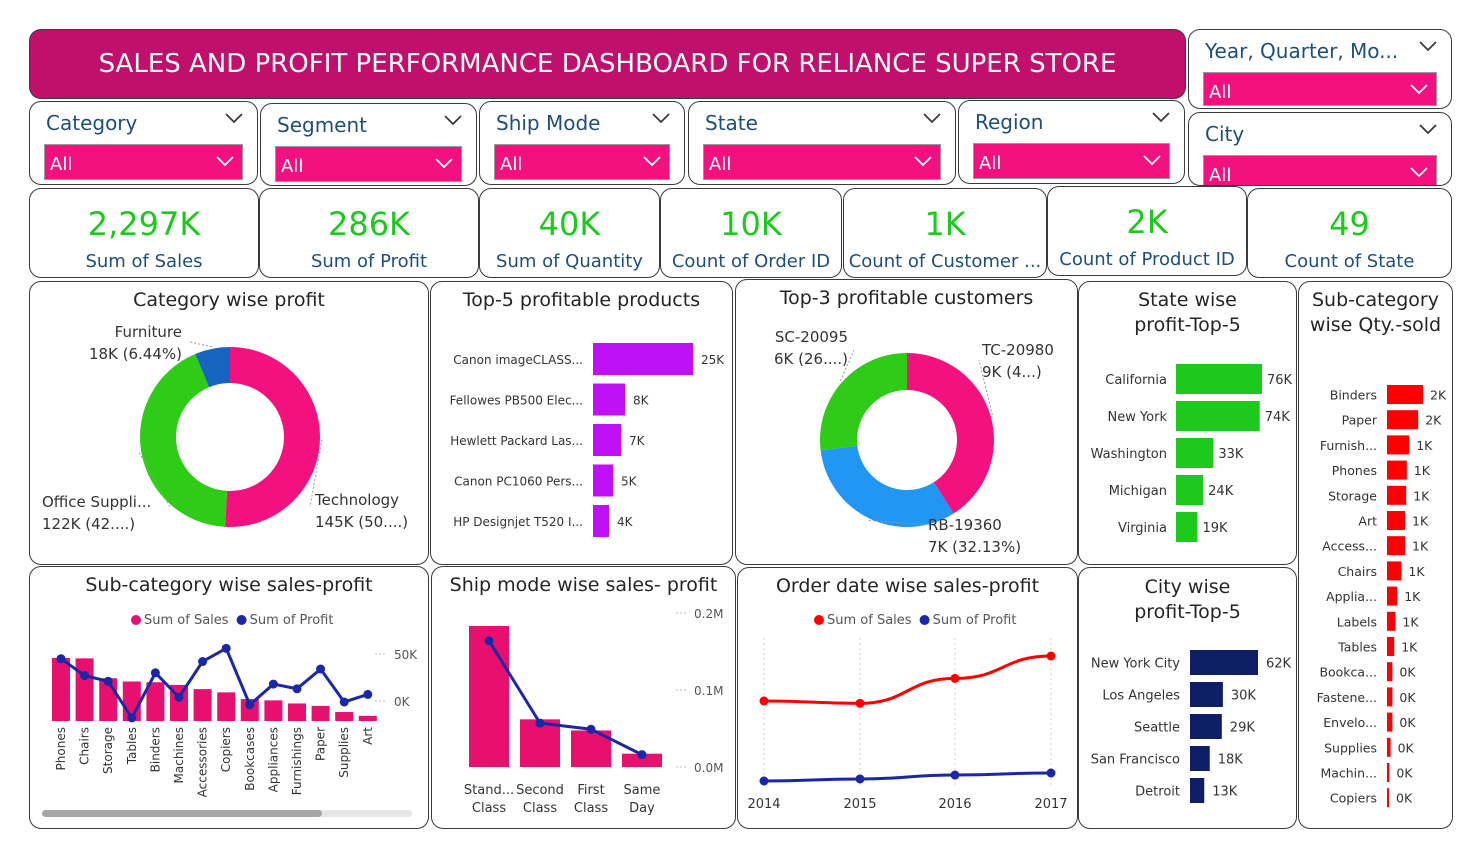 The image size is (1482, 856). What do you see at coordinates (907, 586) in the screenshot?
I see `chart-title: Order date wise sales-profit` at bounding box center [907, 586].